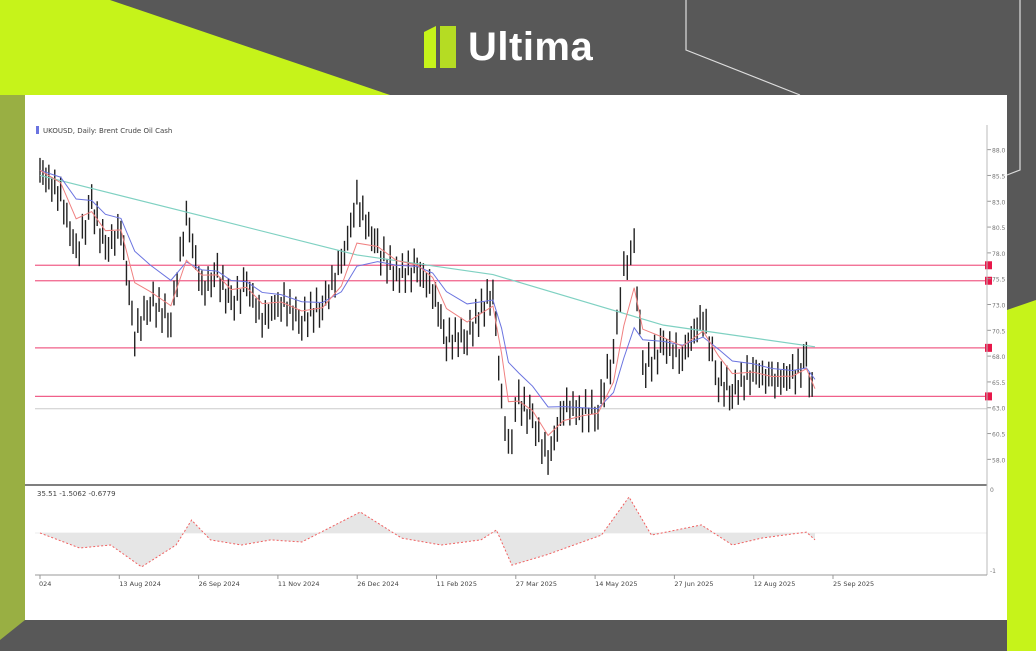 The image size is (1036, 651). Describe the element at coordinates (1021, 475) in the screenshot. I see `lime-right` at that location.